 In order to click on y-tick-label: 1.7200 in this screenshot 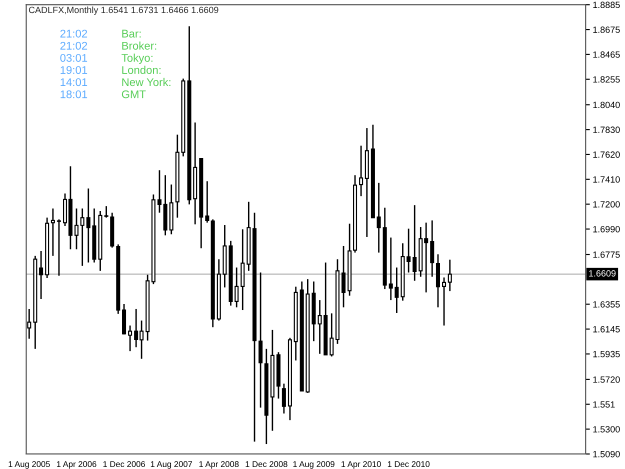, I will do `click(606, 204)`.